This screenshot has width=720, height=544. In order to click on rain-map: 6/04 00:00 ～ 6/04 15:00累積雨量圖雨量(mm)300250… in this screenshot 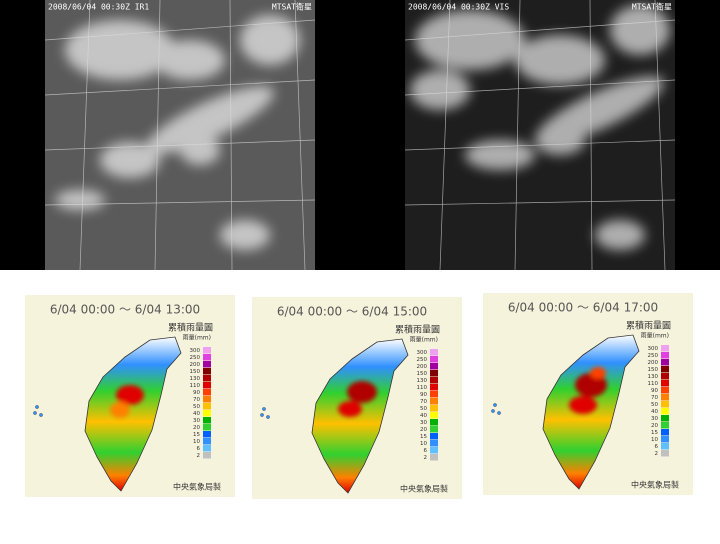, I will do `click(357, 398)`.